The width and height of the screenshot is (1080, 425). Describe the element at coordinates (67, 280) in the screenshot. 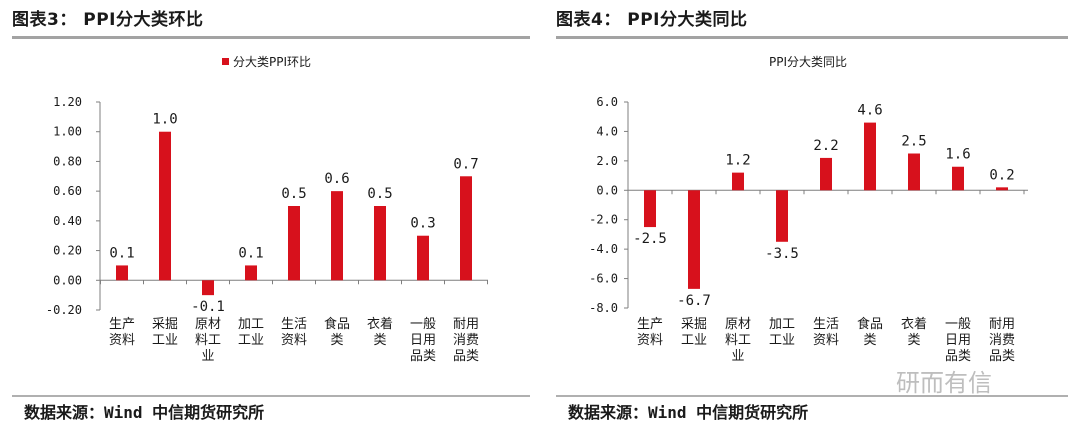

I see `y-tick-label: 0.00` at that location.